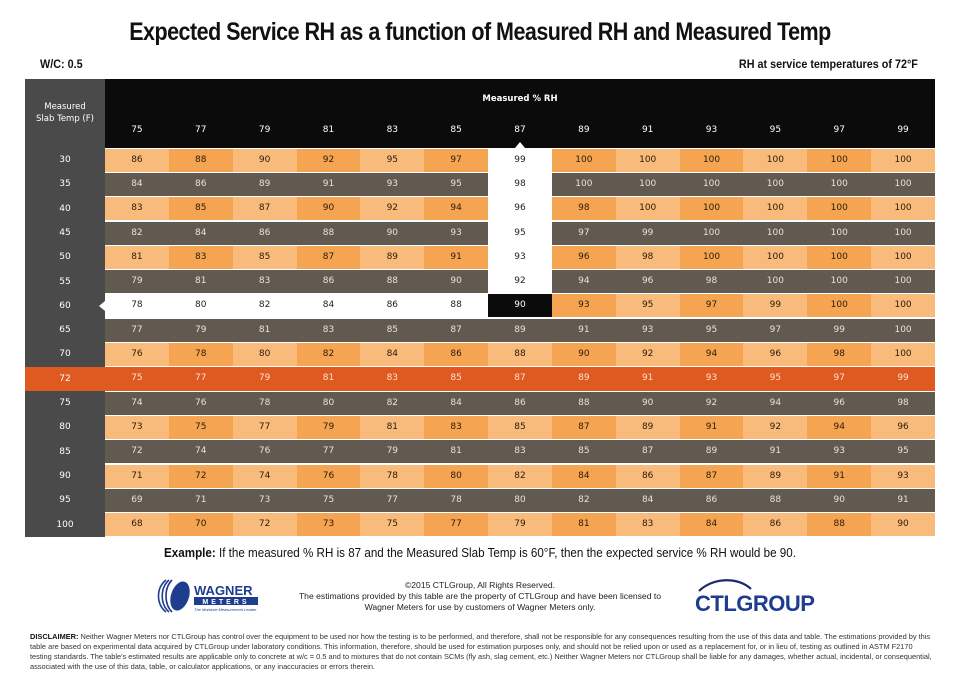 This screenshot has width=960, height=679. What do you see at coordinates (392, 403) in the screenshot?
I see `table-cell: 82` at bounding box center [392, 403].